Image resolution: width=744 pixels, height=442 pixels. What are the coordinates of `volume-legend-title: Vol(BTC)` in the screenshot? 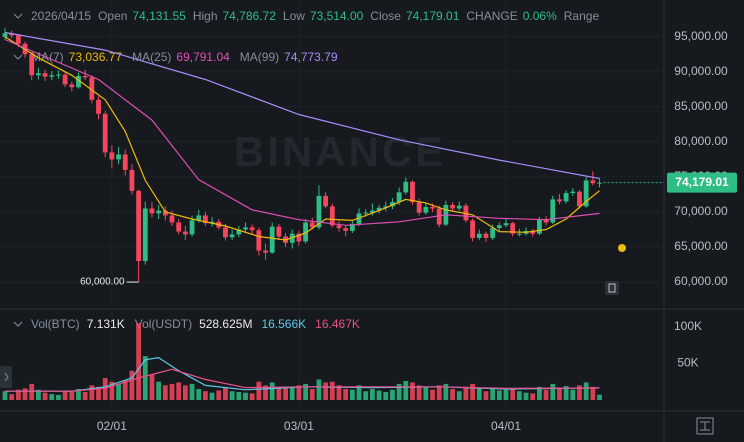 It's located at (55, 324).